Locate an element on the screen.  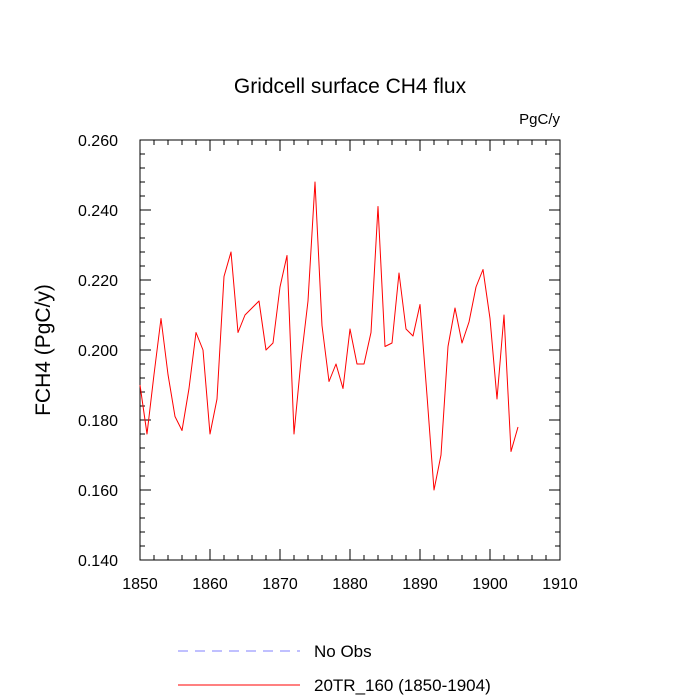
legend-label-20tr: 20TR_160 (1850-1904) is located at coordinates (402, 685).